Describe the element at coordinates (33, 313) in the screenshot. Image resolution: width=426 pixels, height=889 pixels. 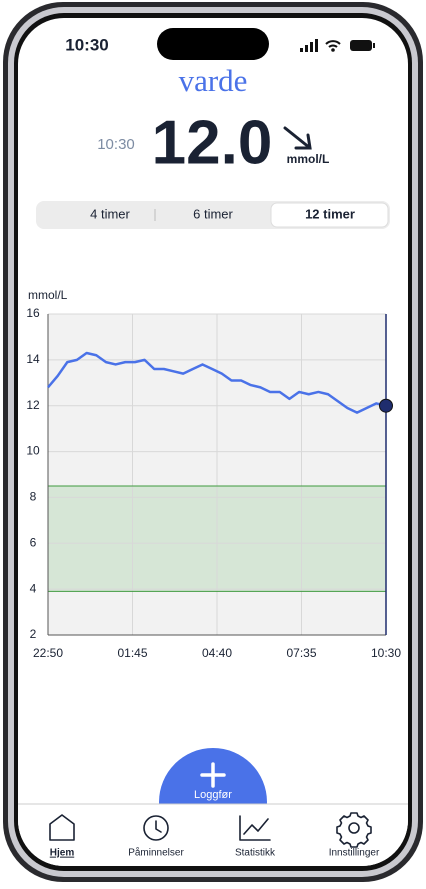
I see `y-tick-label: 16` at that location.